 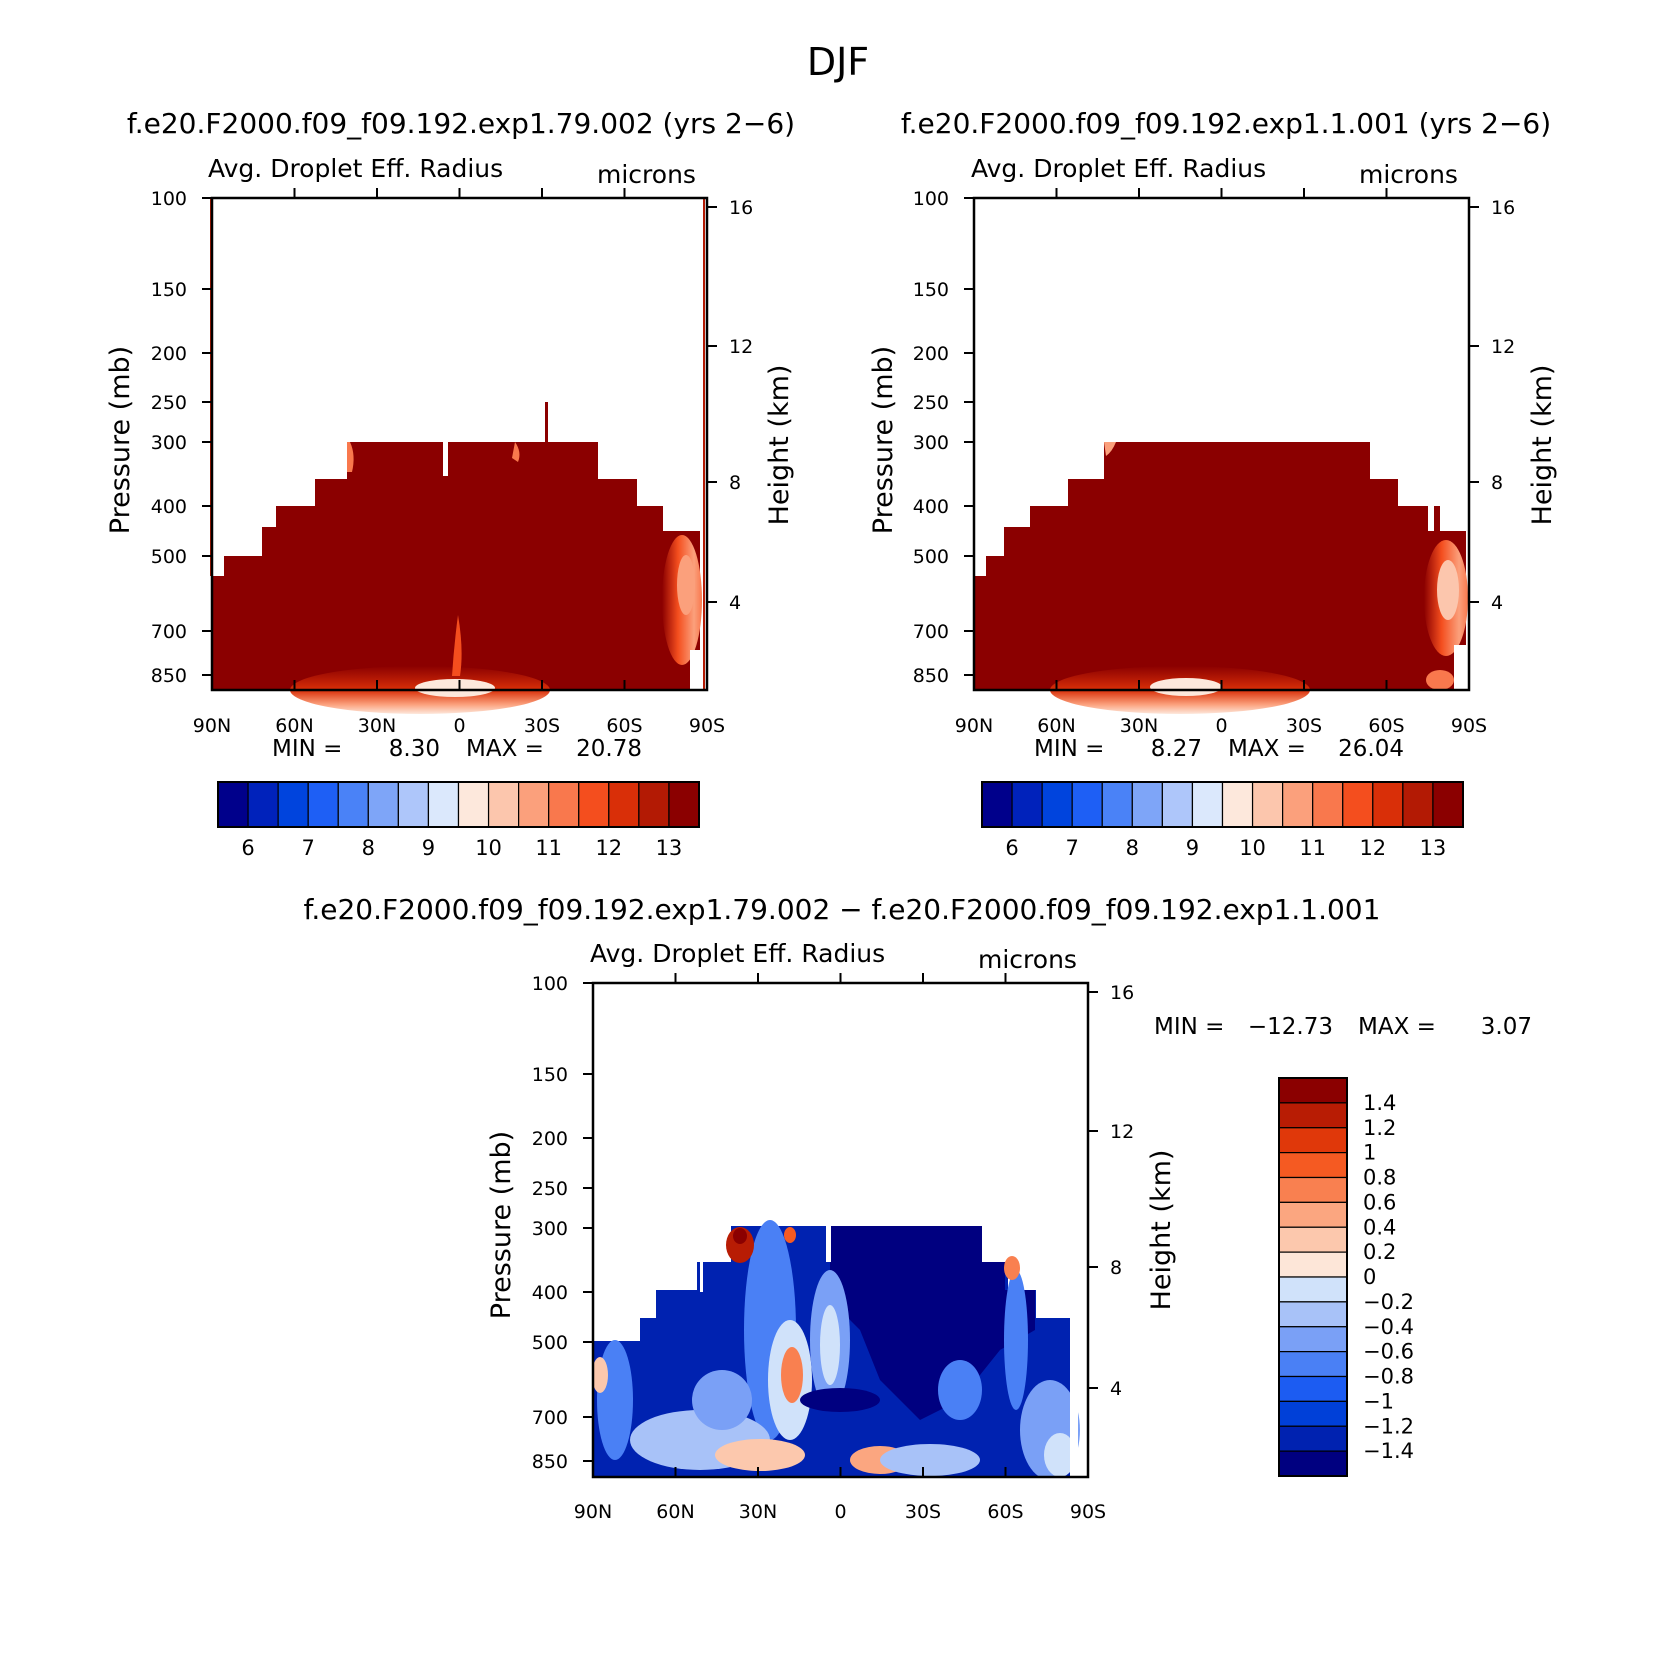 I want to click on panel-2-y-axis-right: 16 12 8 4 Height (km), so click(x=1513, y=405).